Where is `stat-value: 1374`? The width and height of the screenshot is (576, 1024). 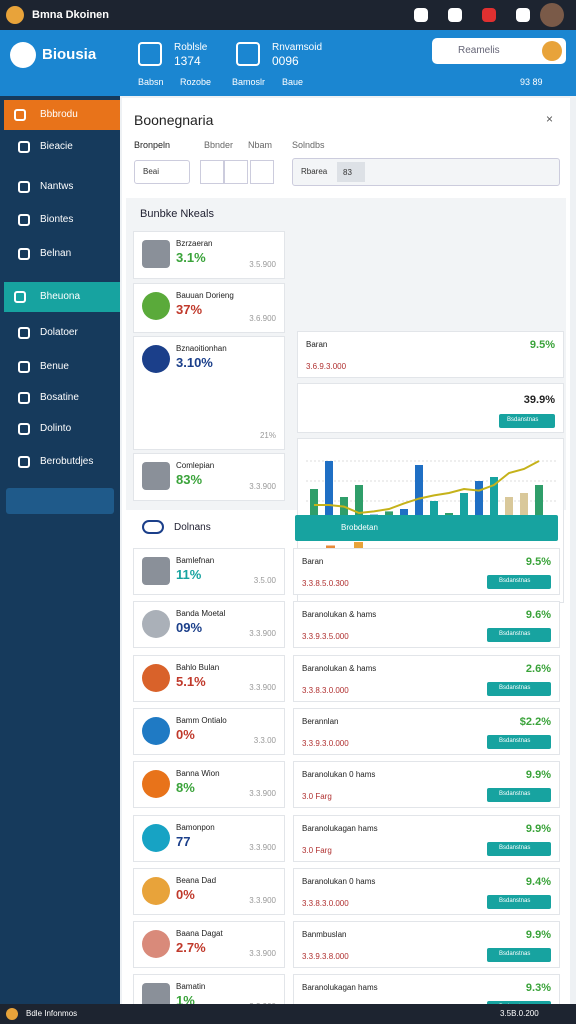
stat-value: 1374 is located at coordinates (187, 61).